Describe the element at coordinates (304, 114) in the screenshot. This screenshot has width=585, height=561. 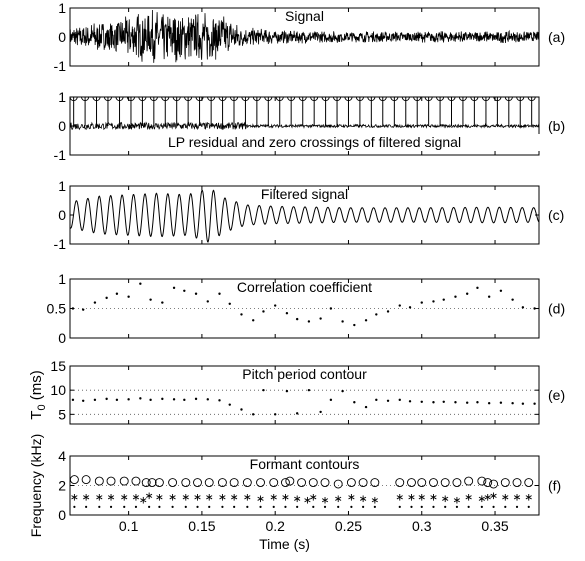
I see `plot-area-b` at that location.